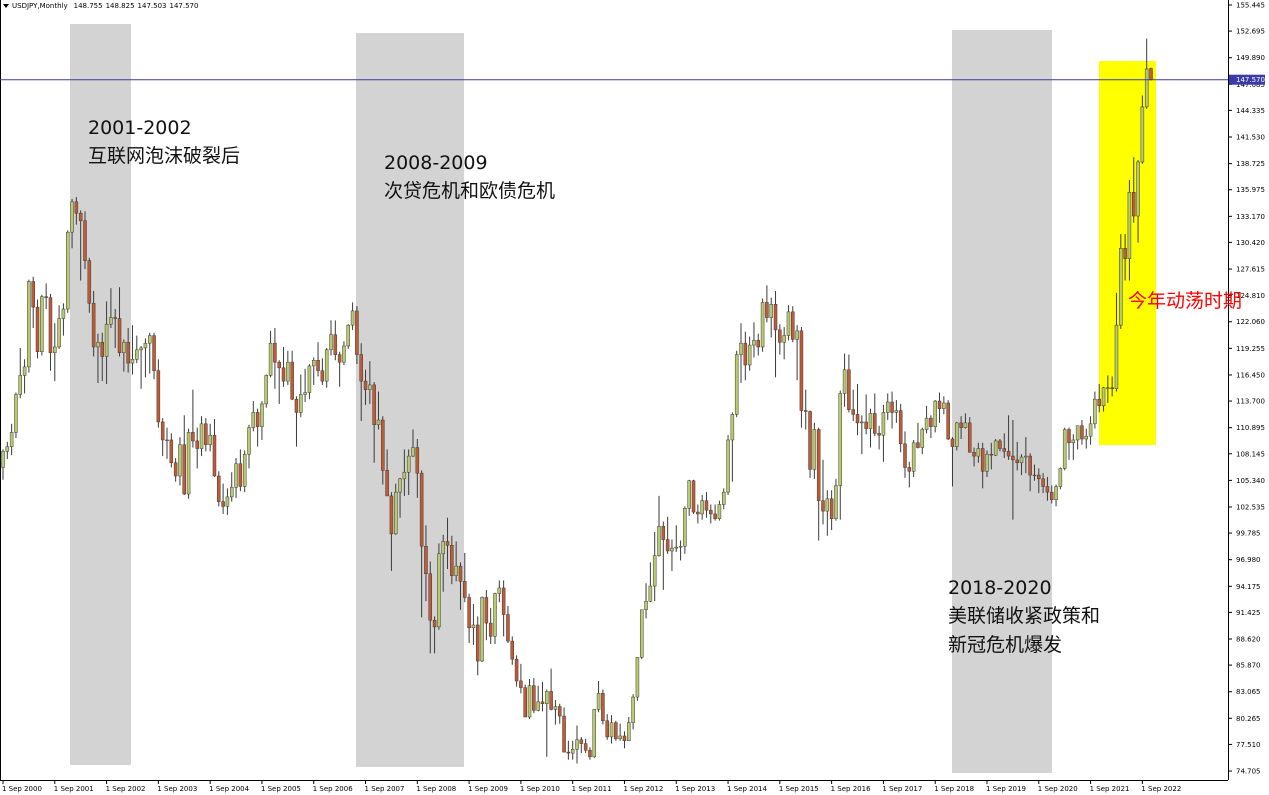  What do you see at coordinates (1185, 301) in the screenshot?
I see `annotation-highlight: 今年动荡时期` at bounding box center [1185, 301].